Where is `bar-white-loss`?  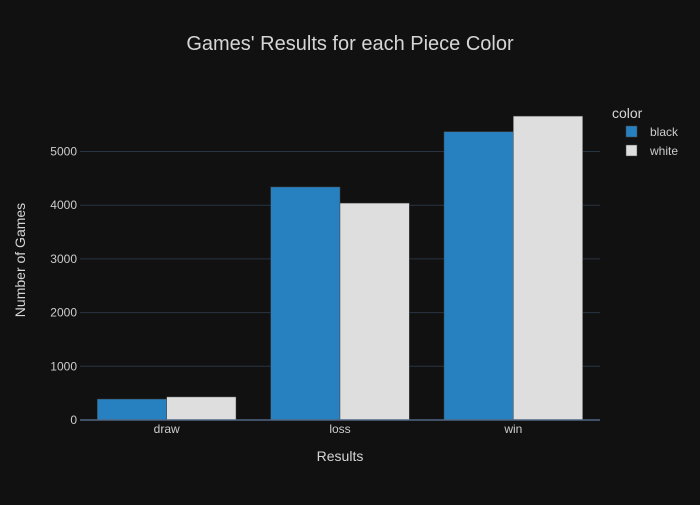
bar-white-loss is located at coordinates (374, 311).